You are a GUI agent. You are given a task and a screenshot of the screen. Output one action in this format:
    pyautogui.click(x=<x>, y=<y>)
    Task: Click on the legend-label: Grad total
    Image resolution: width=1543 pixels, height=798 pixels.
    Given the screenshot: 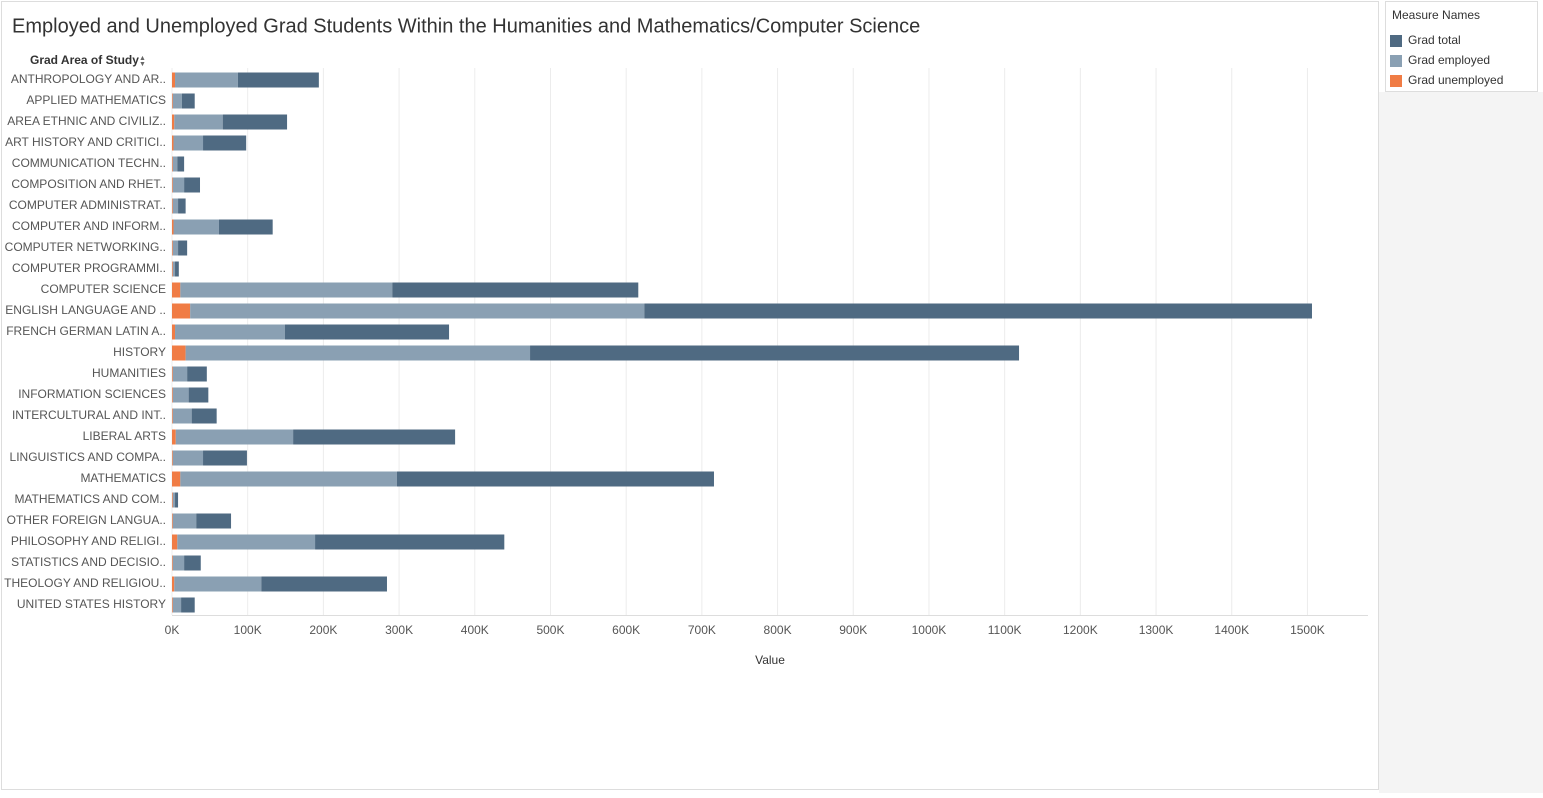 What is the action you would take?
    pyautogui.click(x=1434, y=40)
    